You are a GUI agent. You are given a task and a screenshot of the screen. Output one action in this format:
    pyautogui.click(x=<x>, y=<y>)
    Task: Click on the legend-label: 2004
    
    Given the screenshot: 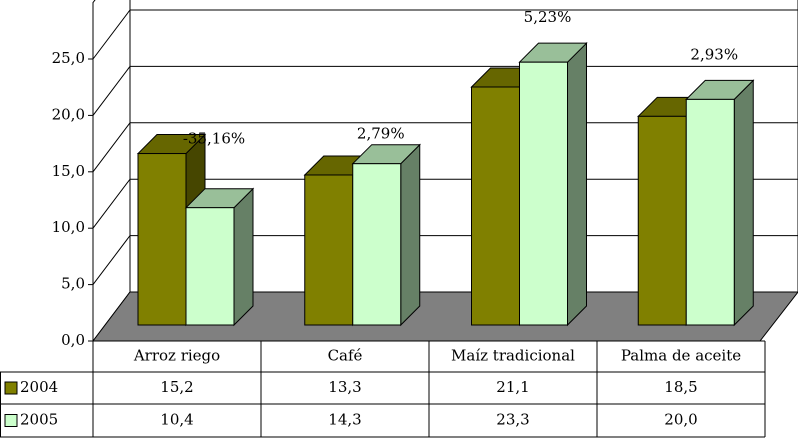 What is the action you would take?
    pyautogui.click(x=39, y=387)
    